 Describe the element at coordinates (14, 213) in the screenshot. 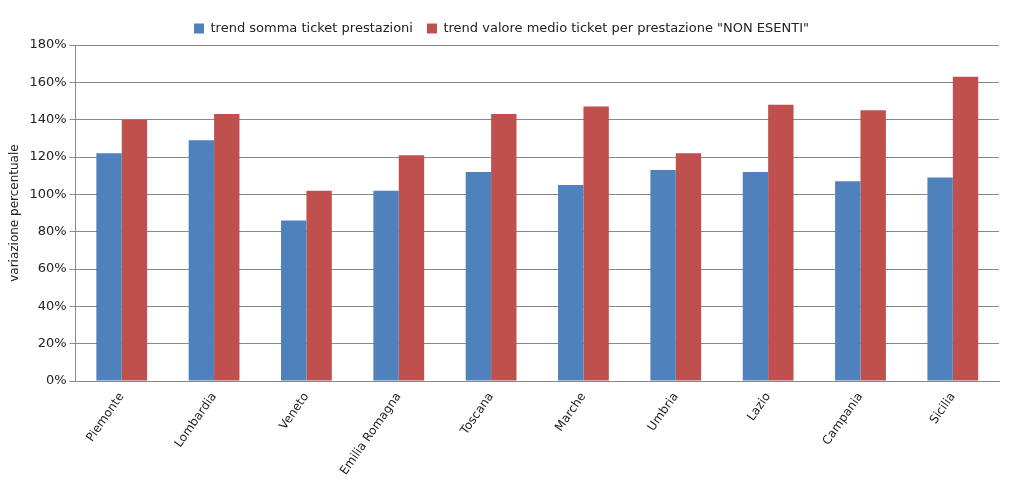

I see `y-axis-title: variazione percentuale` at that location.